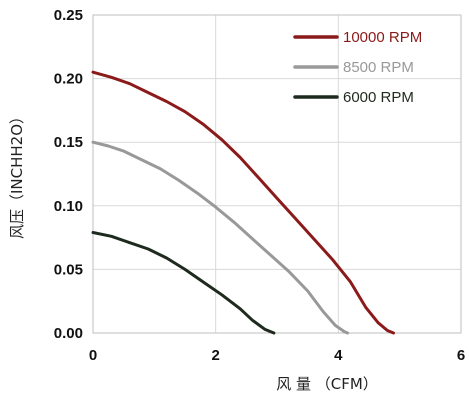  What do you see at coordinates (68, 206) in the screenshot?
I see `y-tick-label: 0.10` at bounding box center [68, 206].